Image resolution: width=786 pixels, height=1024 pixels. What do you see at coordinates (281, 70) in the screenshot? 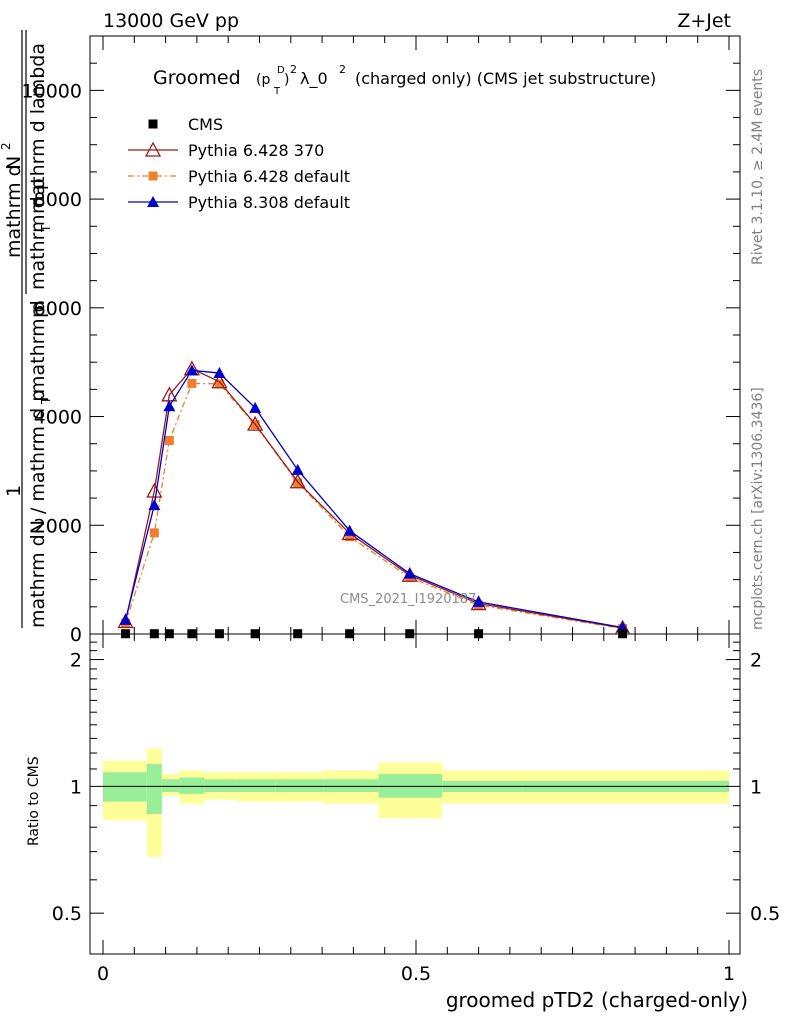
I see `title-sup-d: D` at bounding box center [281, 70].